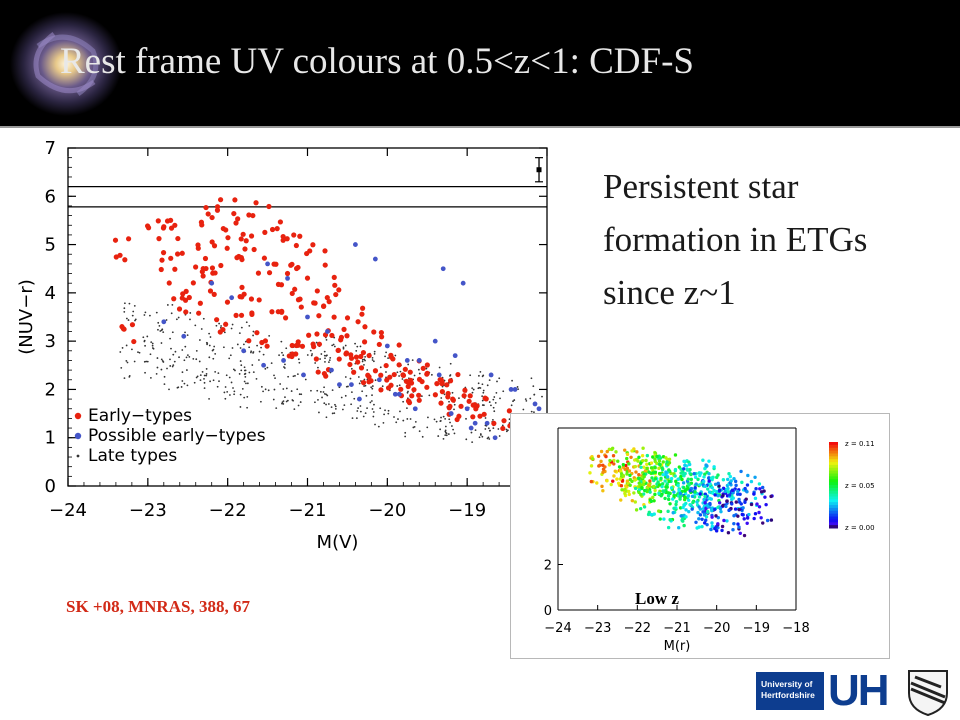  I want to click on error-bar-marker, so click(539, 170).